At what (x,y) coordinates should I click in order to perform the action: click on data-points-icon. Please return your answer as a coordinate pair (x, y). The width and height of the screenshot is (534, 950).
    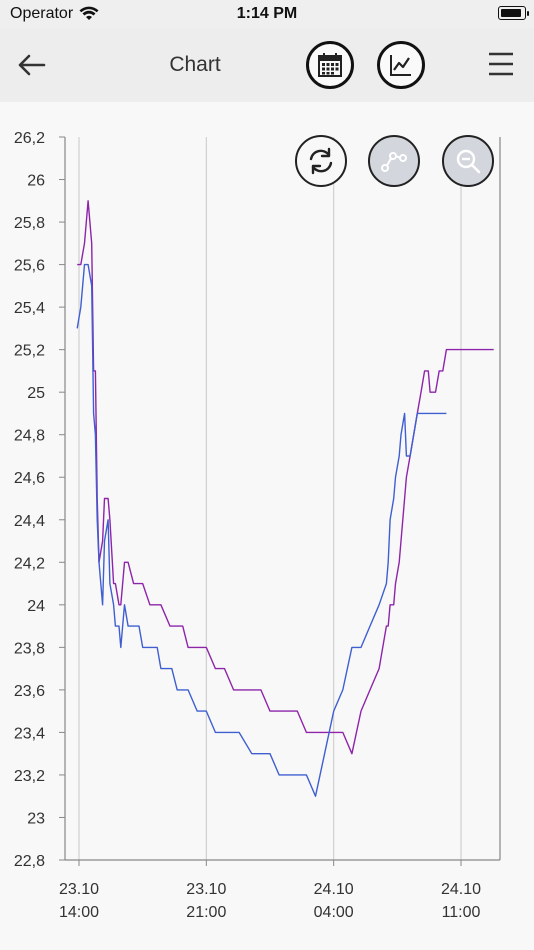
    Looking at the image, I should click on (394, 162).